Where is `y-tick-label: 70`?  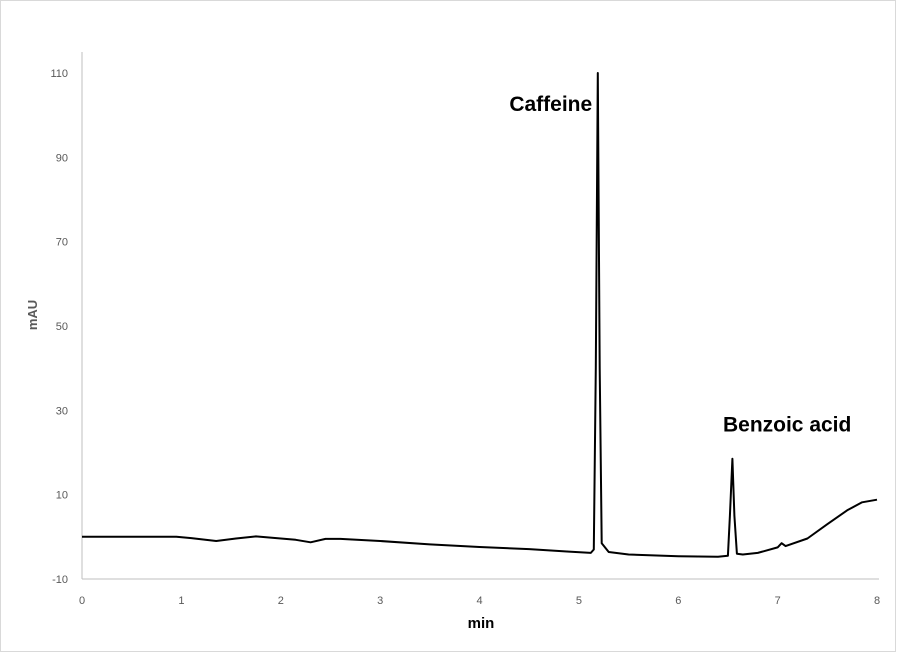 y-tick-label: 70 is located at coordinates (62, 243).